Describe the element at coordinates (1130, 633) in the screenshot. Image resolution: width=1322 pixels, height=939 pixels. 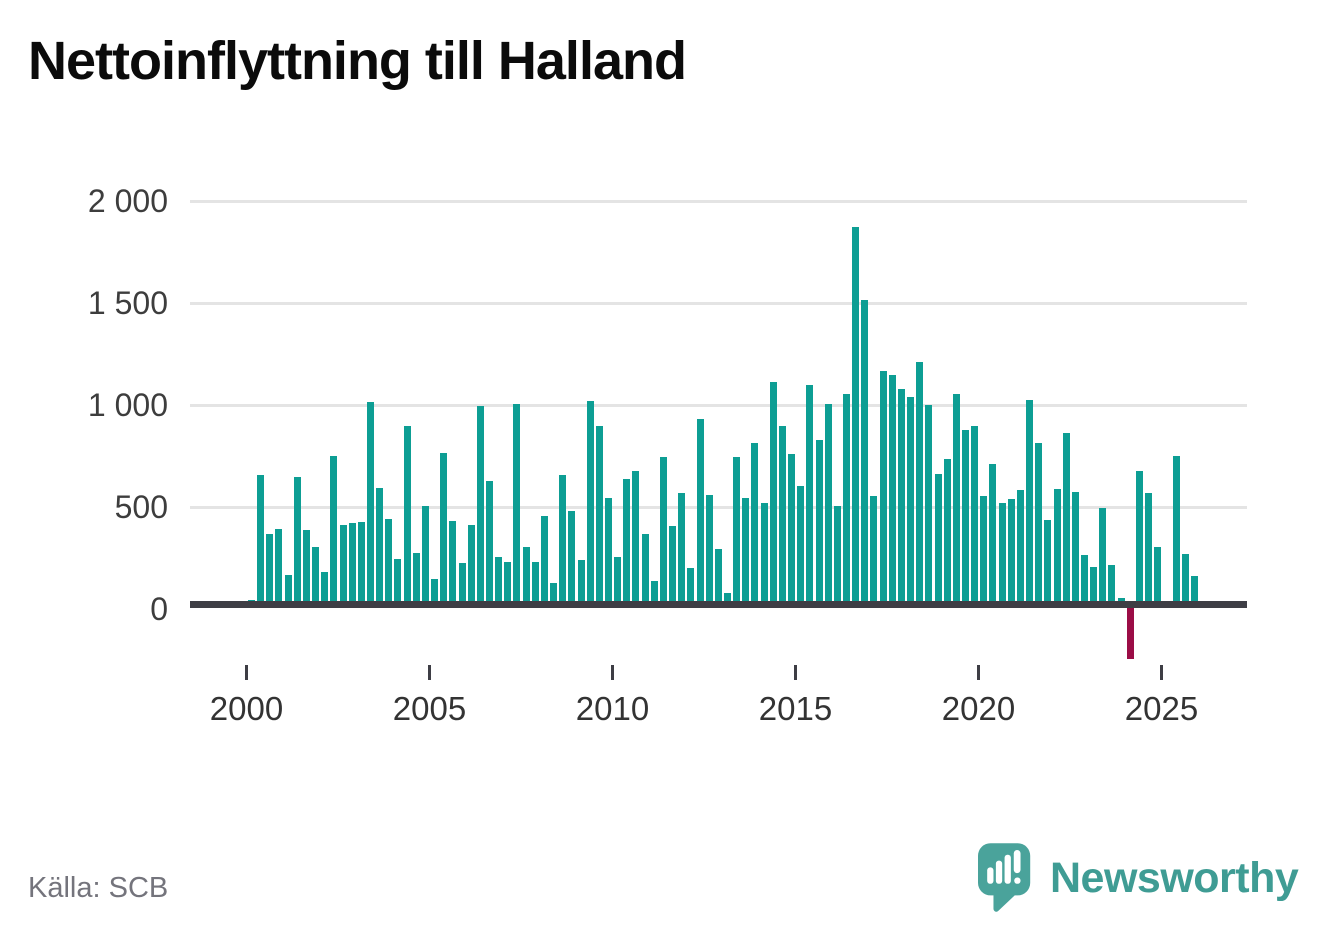
I see `bar-negative` at that location.